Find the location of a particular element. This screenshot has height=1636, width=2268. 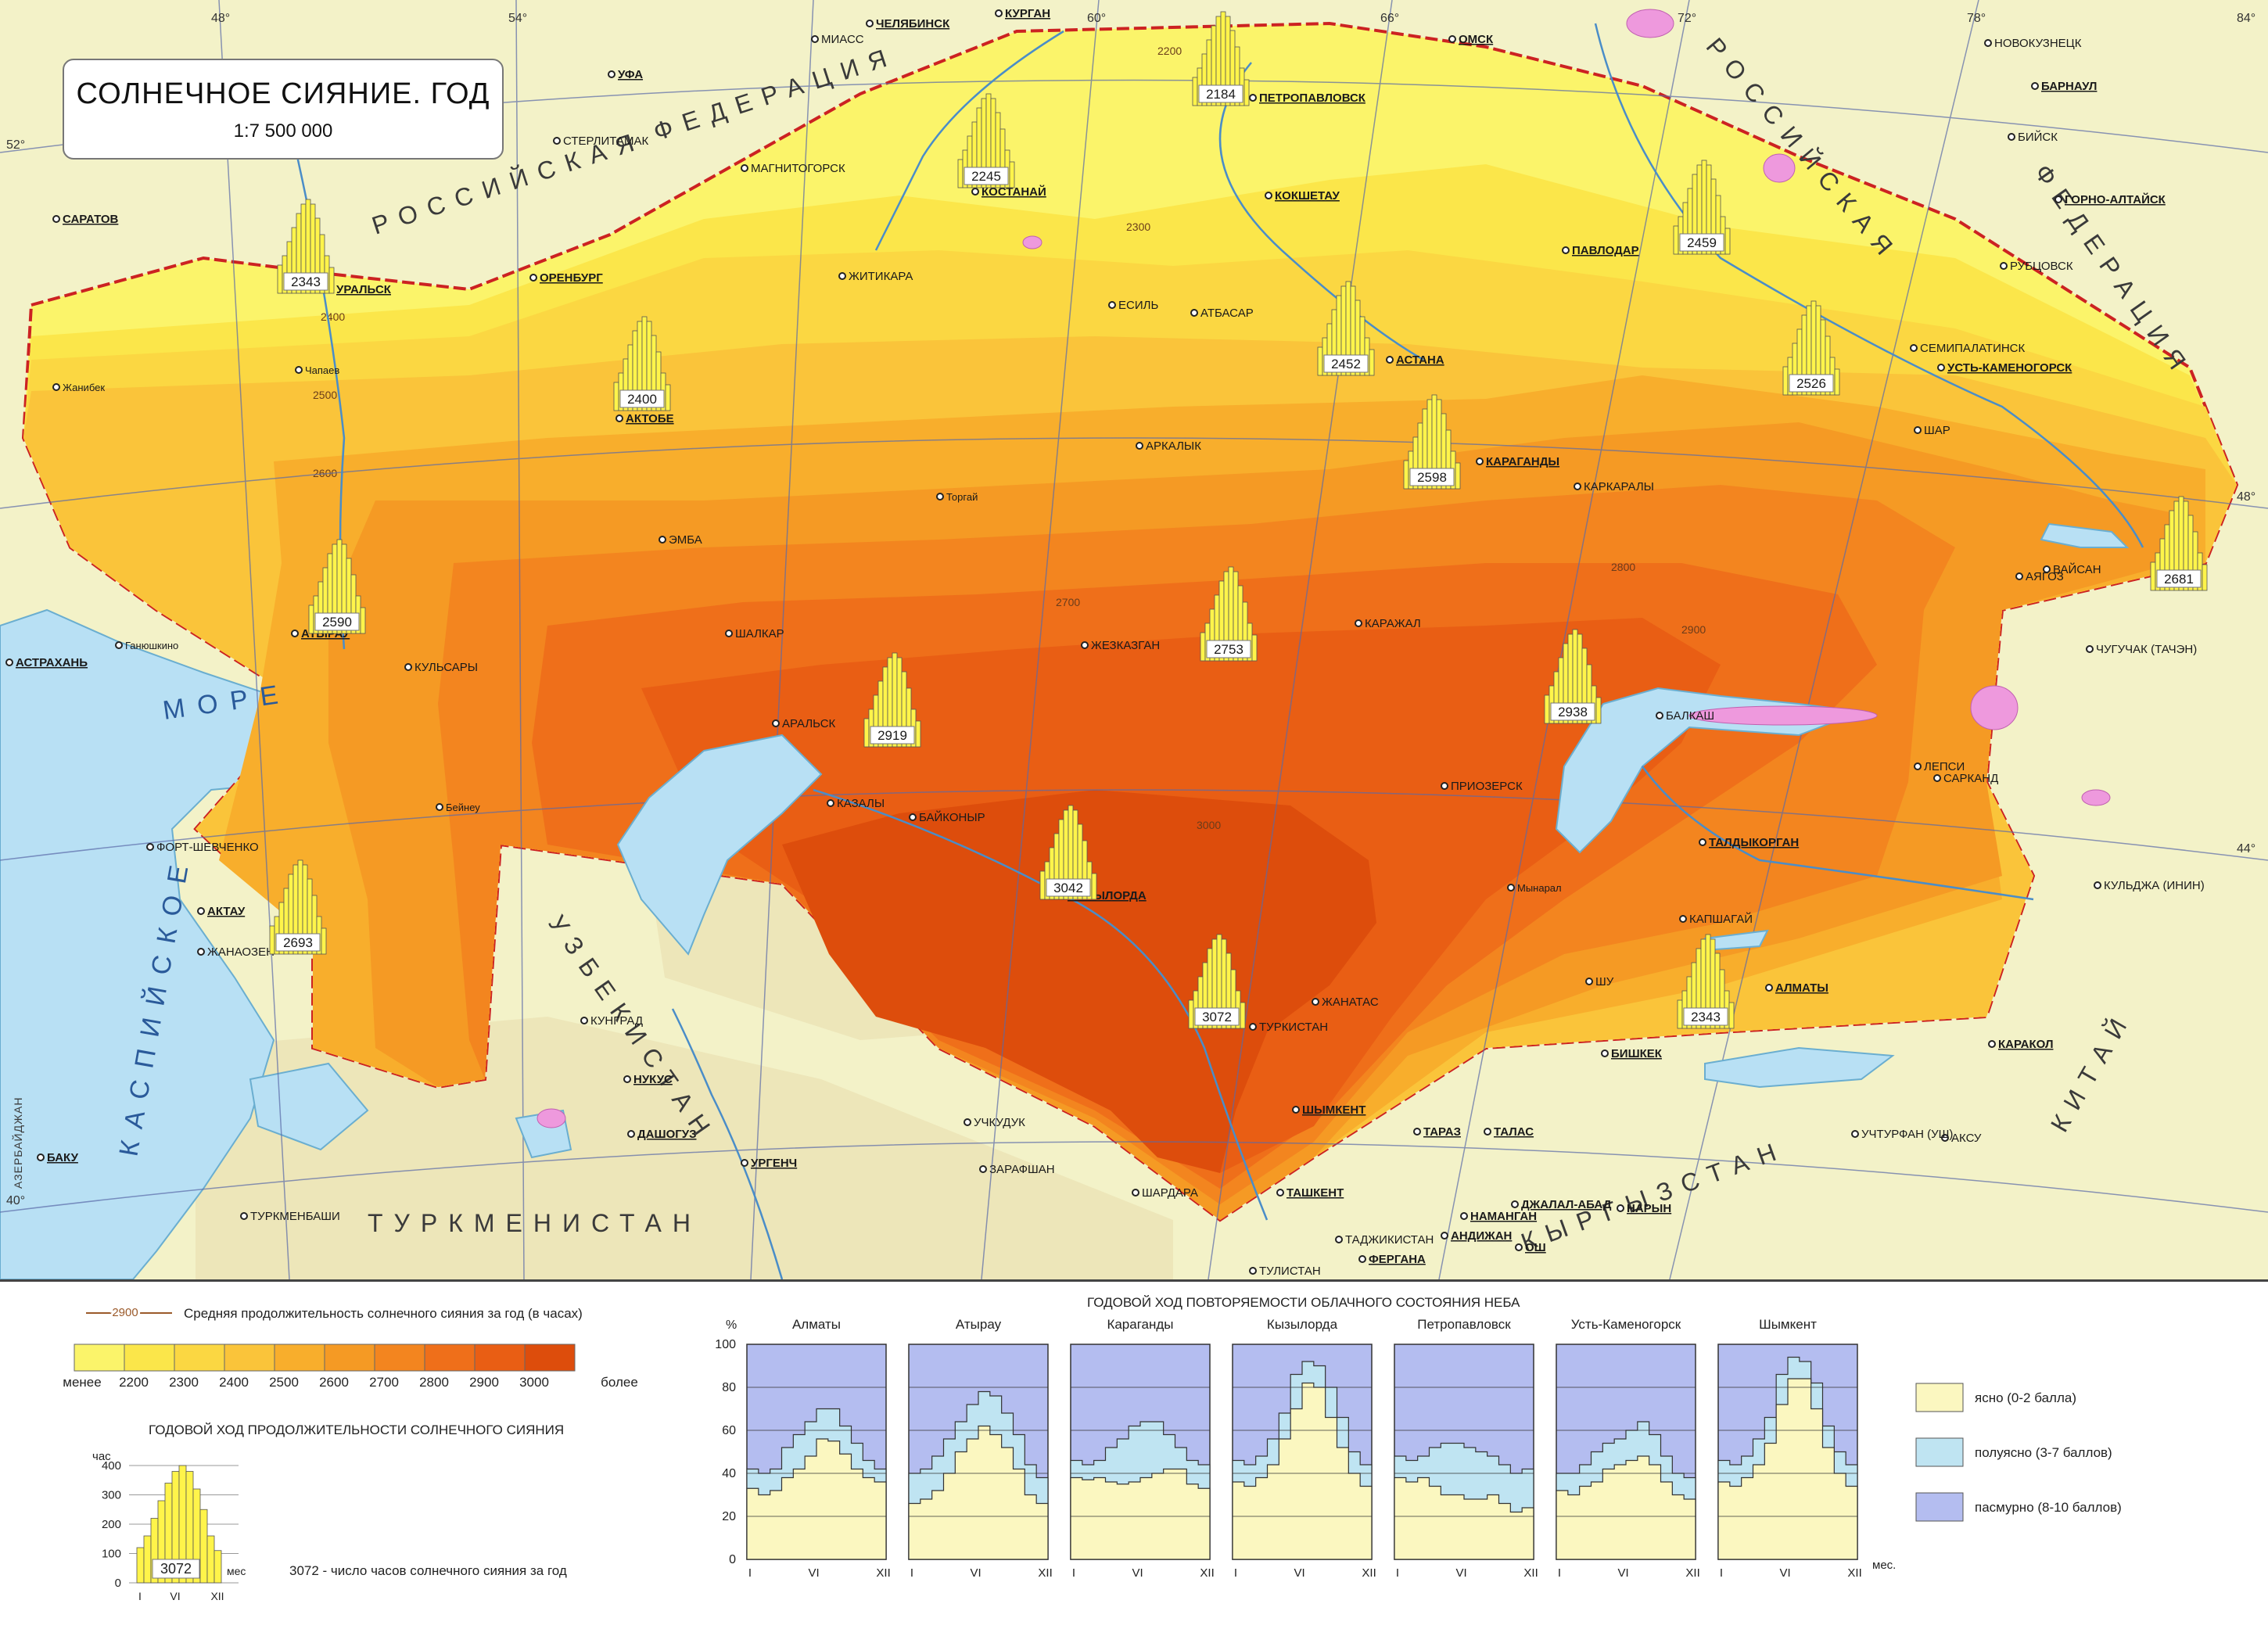

city-label: УСТЬ-КАМЕНОГОРСК is located at coordinates (2009, 368).